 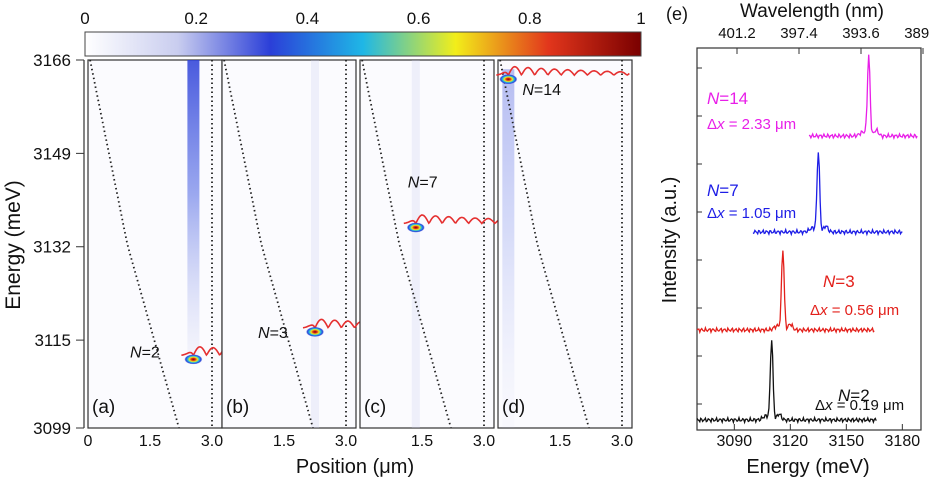 I want to click on right-x-tick-label: 3120, so click(x=791, y=441).